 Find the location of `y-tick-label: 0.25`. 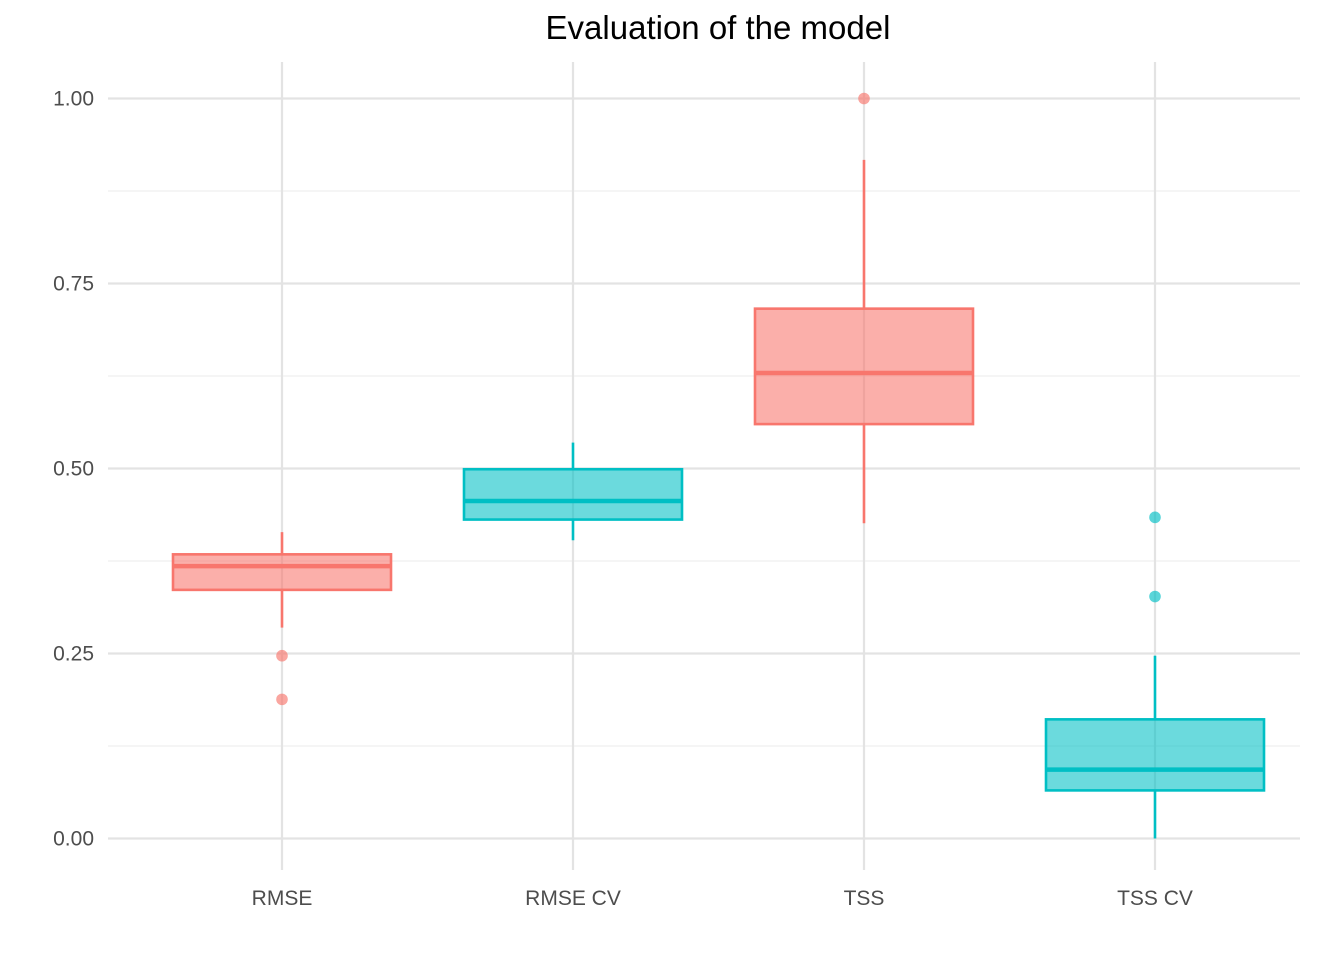

y-tick-label: 0.25 is located at coordinates (73, 654).